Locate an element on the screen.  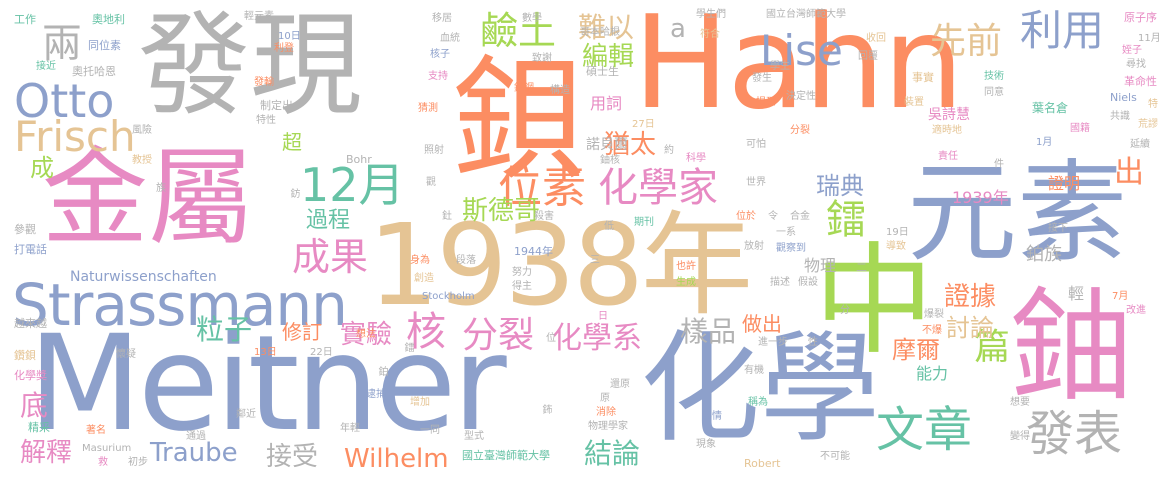
word-tidao: 提到 is located at coordinates (766, 102).